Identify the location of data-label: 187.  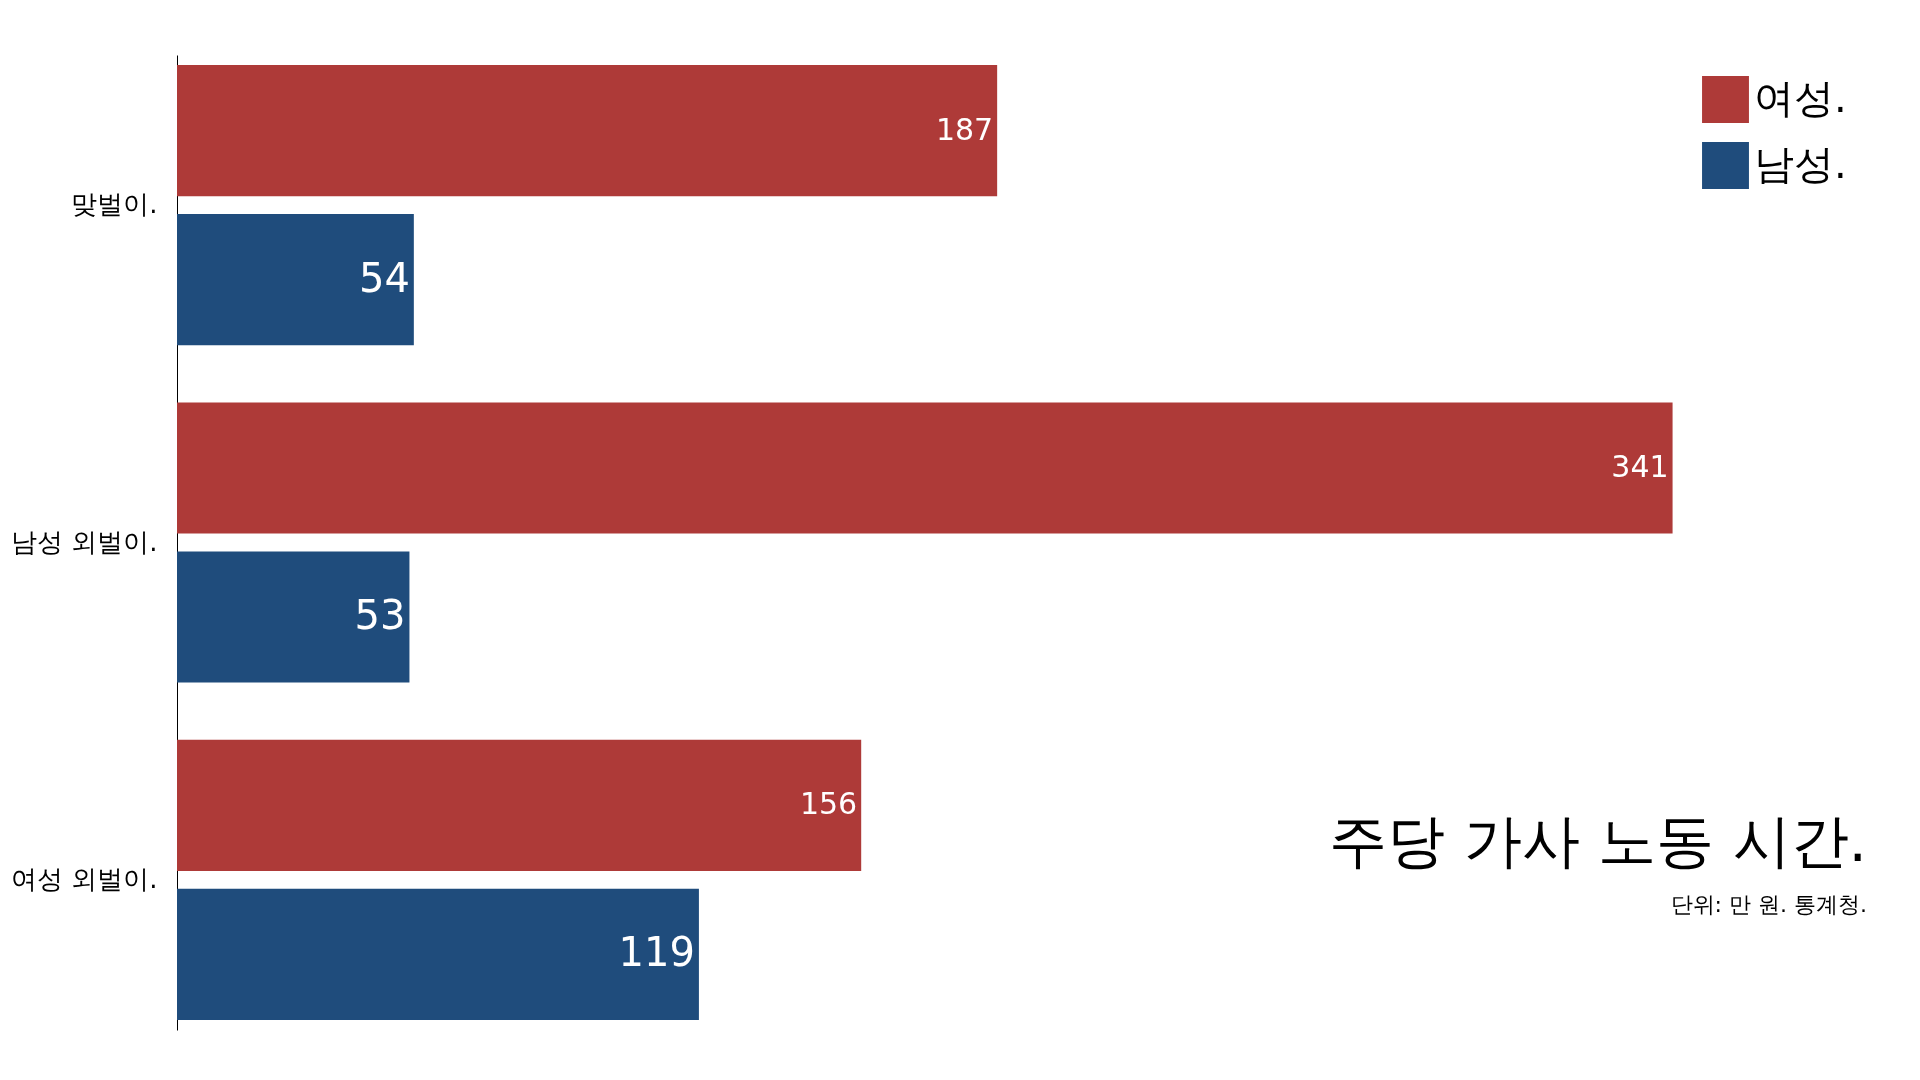
(964, 129).